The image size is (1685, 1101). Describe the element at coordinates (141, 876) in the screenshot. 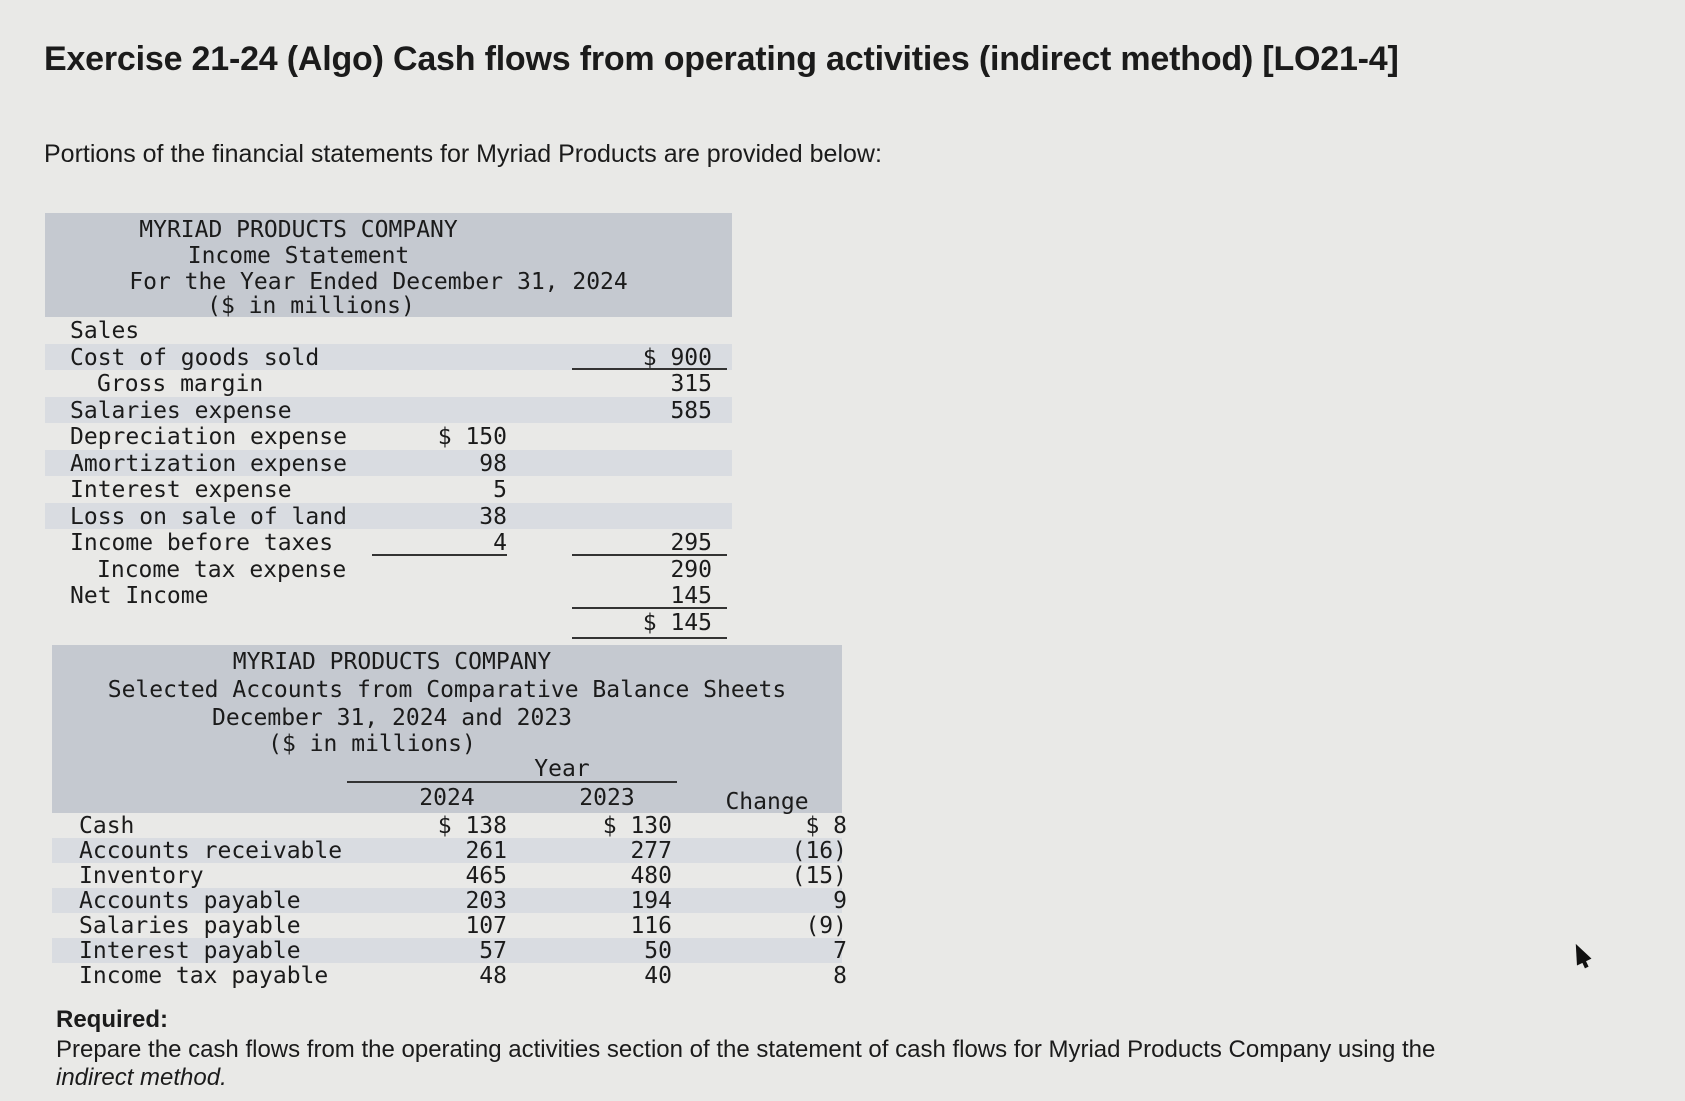

I see `row-label: Inventory` at that location.